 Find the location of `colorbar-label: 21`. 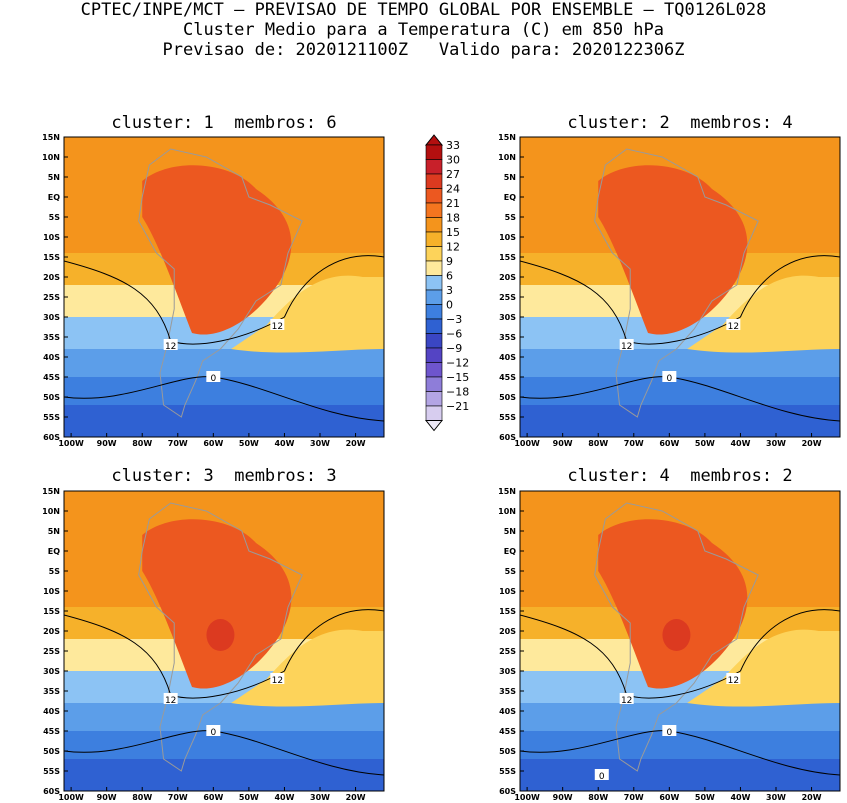

colorbar-label: 21 is located at coordinates (453, 203).